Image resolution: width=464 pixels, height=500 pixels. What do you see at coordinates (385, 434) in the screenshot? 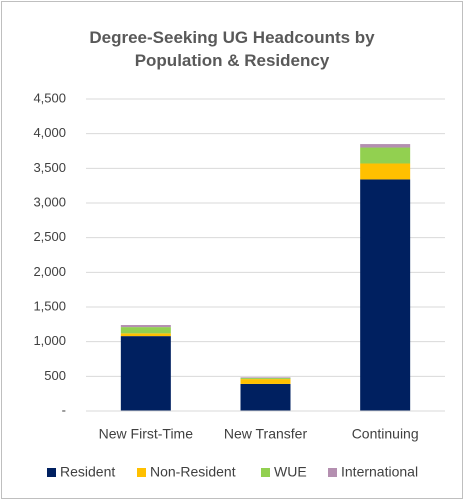
I see `x-tick-label: Continuing` at bounding box center [385, 434].